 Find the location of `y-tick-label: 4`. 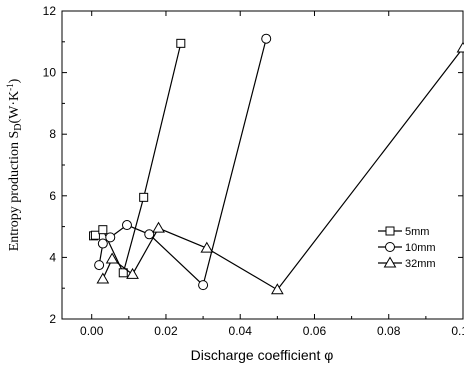

y-tick-label: 4 is located at coordinates (52, 257).